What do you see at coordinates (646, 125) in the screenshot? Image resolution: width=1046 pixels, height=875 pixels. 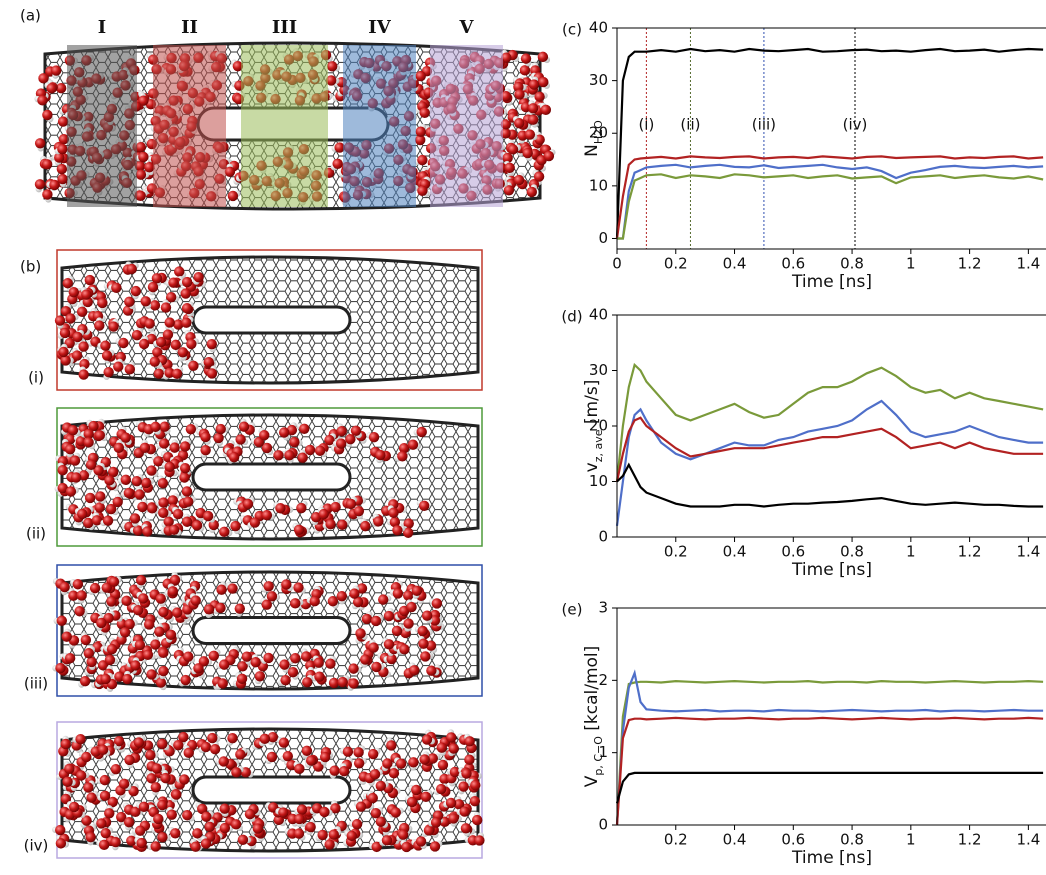 I see `marker-label: (i)` at bounding box center [646, 125].